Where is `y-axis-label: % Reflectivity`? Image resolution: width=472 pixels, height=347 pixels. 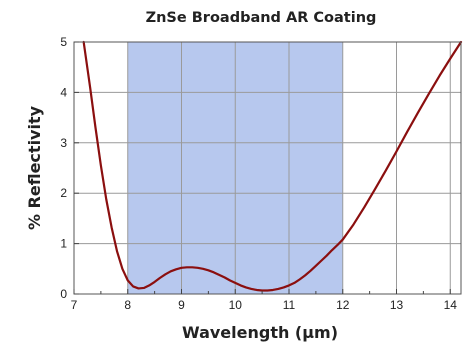
y-axis-label: % Reflectivity is located at coordinates (34, 167).